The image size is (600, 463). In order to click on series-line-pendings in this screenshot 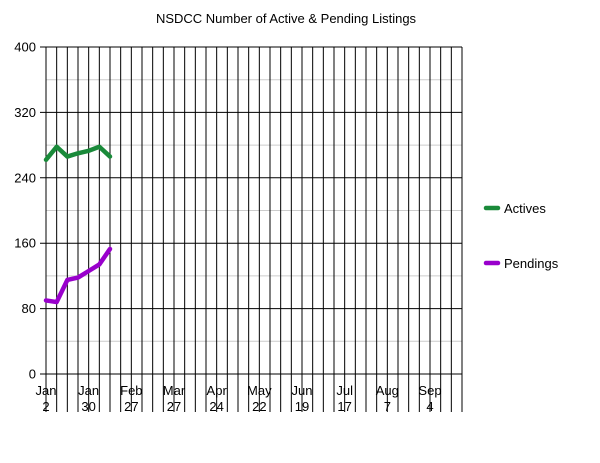, I will do `click(78, 275)`.